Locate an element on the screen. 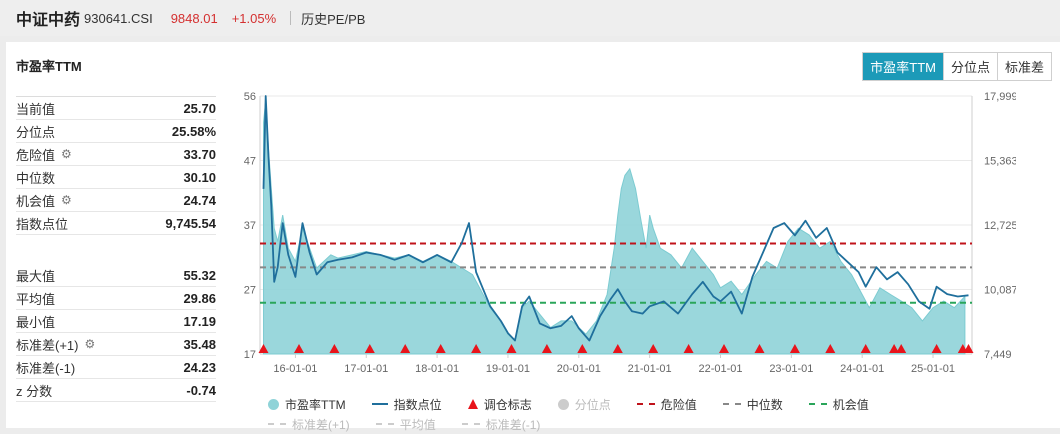  stat-label: 机会值 is located at coordinates (36, 201).